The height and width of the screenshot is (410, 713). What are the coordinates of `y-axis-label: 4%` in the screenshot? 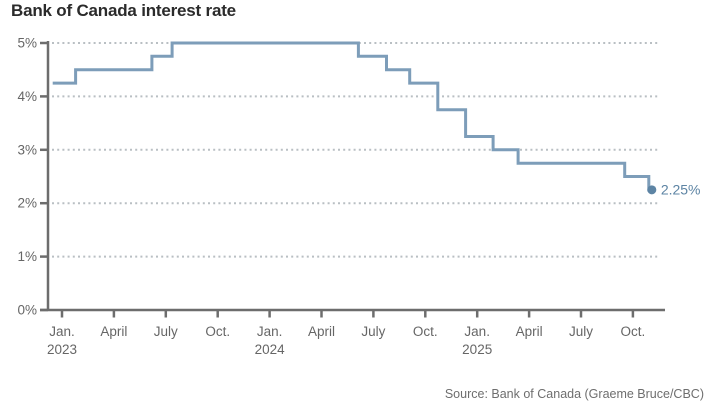 It's located at (27, 96).